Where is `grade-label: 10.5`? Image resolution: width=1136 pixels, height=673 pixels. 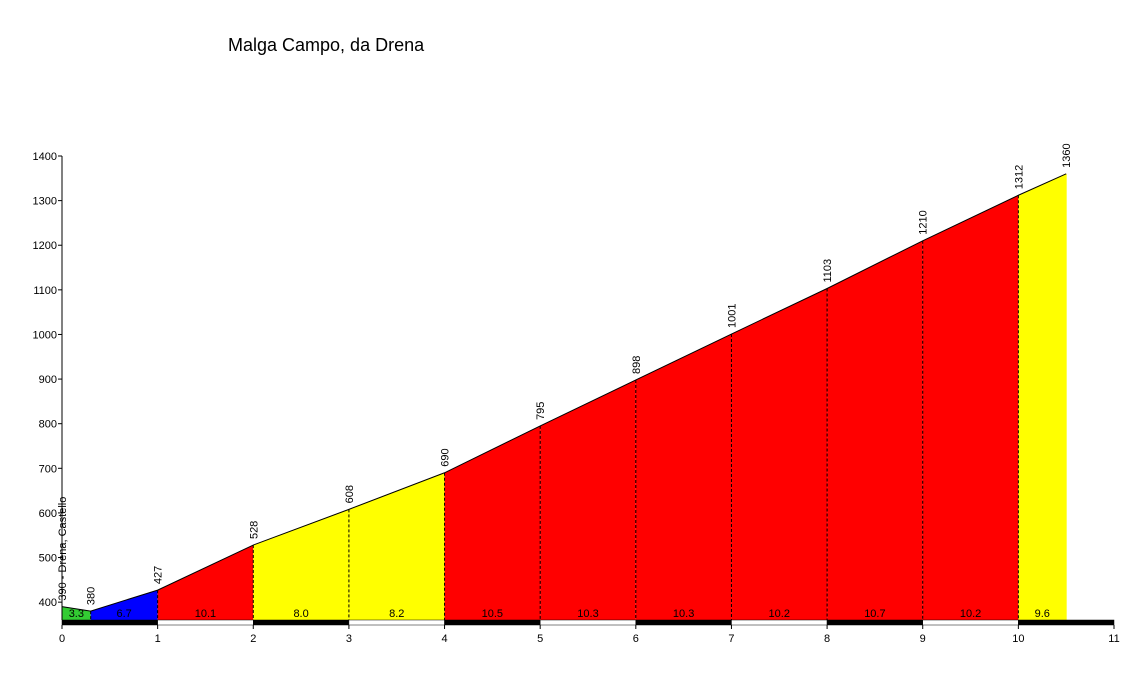
grade-label: 10.5 is located at coordinates (492, 614).